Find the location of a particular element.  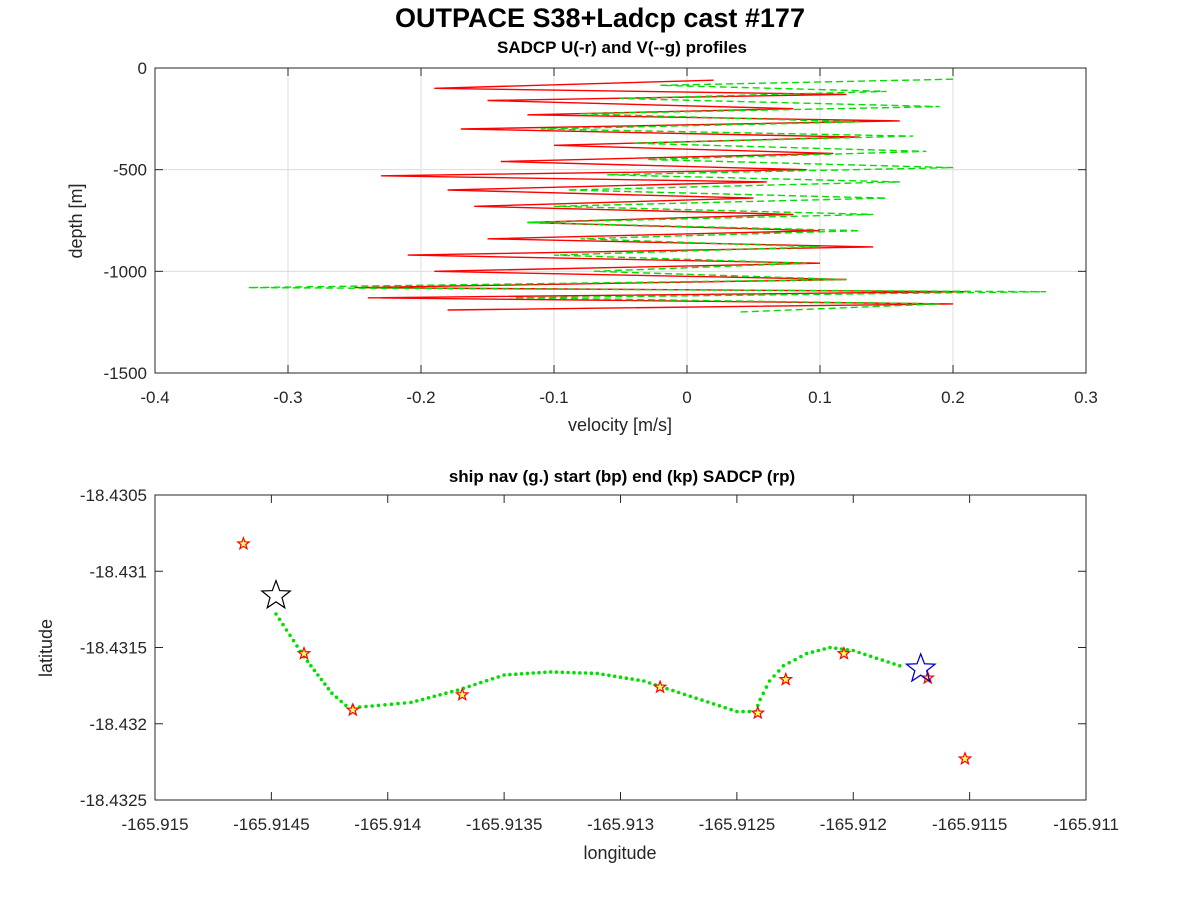

velocity-plot-title: SADCP U(-r) and V(--g) profiles is located at coordinates (622, 47).